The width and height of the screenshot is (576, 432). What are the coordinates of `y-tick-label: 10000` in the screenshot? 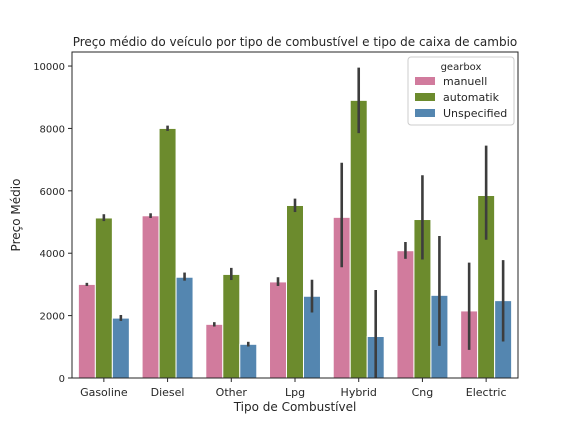 It's located at (49, 67).